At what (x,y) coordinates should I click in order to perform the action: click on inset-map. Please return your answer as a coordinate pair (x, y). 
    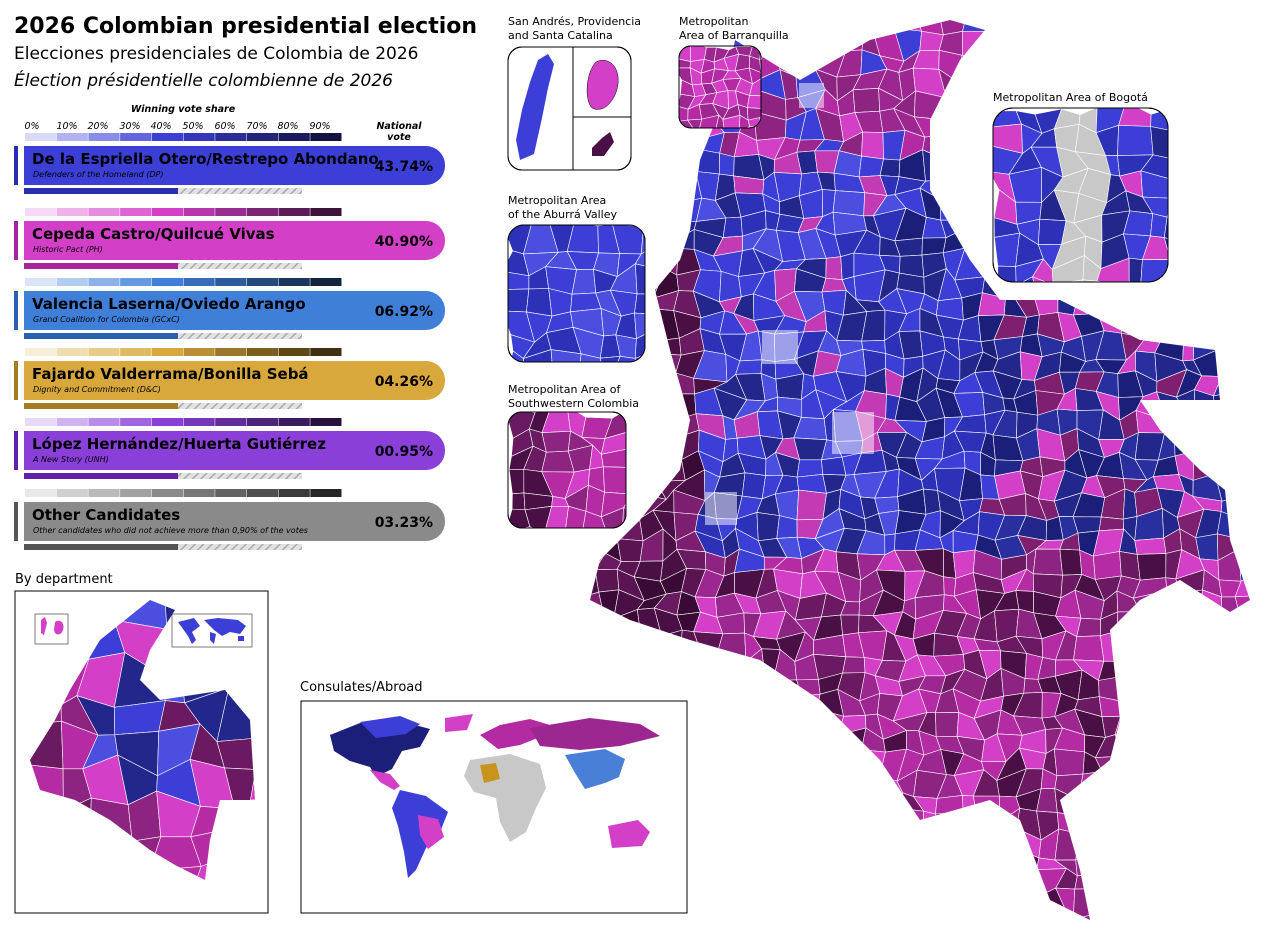
    Looking at the image, I should click on (576, 293).